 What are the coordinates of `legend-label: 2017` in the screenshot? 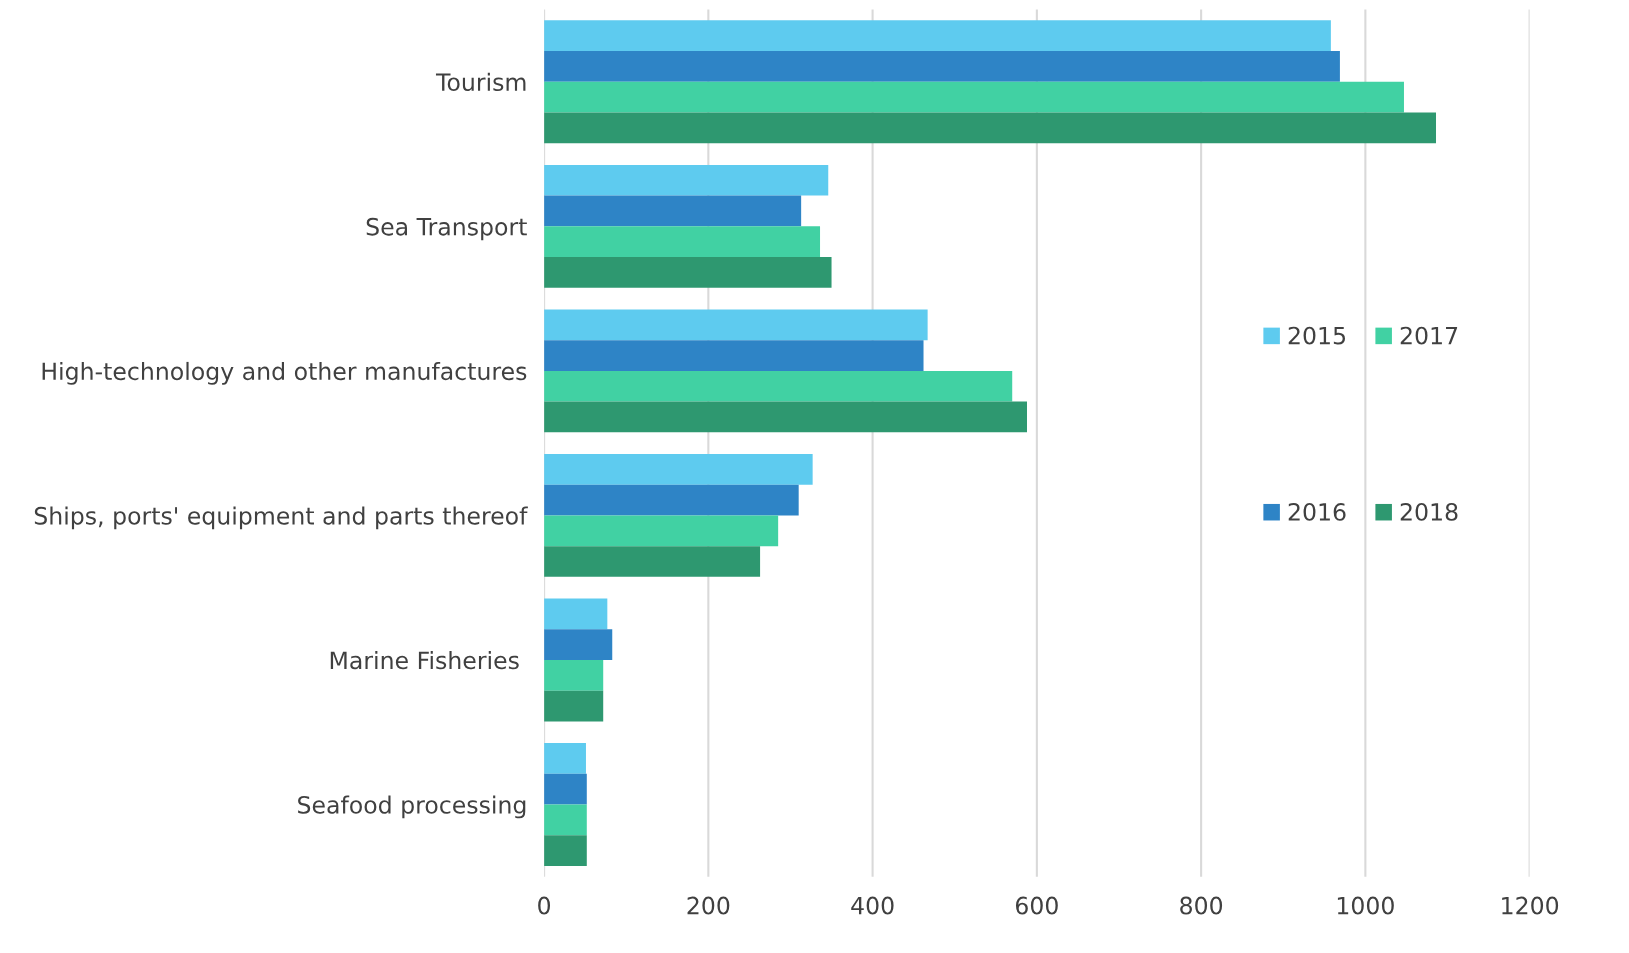 It's located at (1429, 335).